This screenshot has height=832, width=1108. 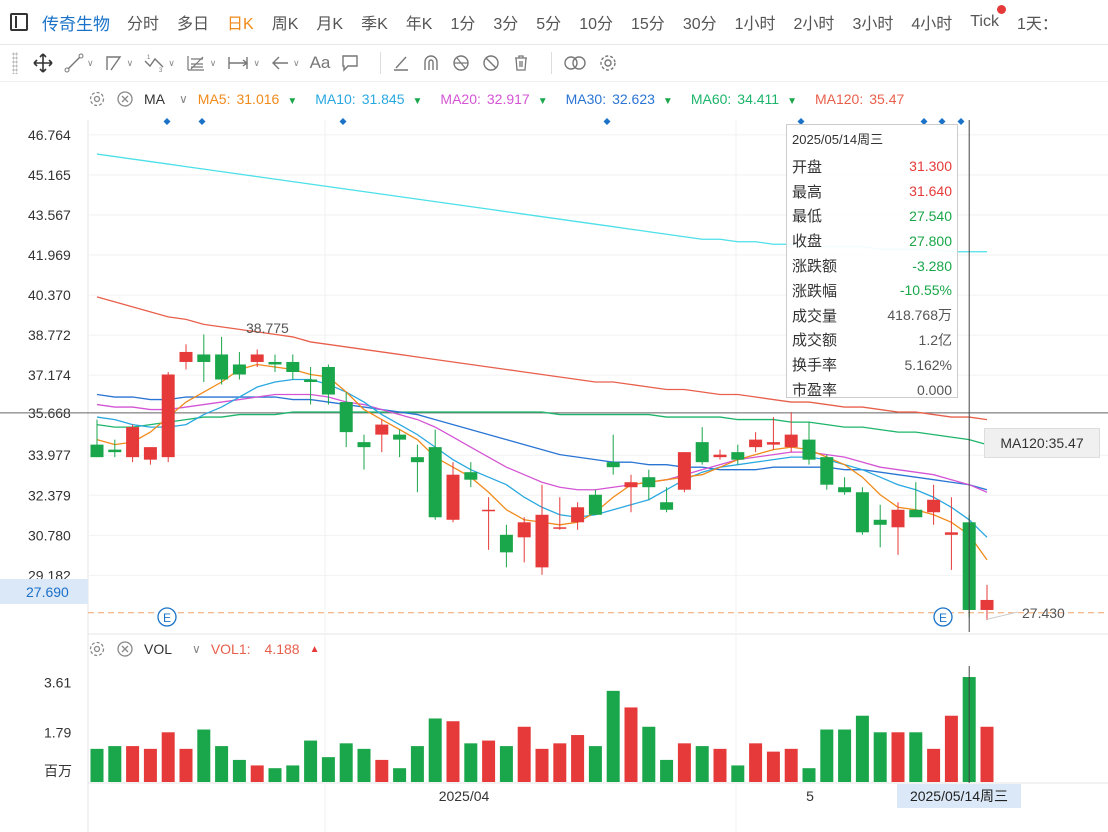 I want to click on settings-icon, so click(x=608, y=63).